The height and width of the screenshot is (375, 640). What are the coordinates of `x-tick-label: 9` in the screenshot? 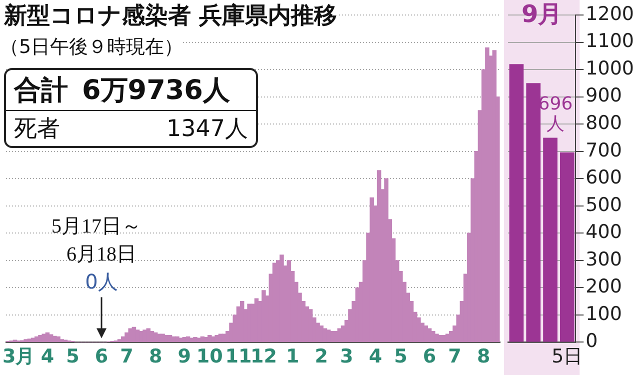 It's located at (185, 357).